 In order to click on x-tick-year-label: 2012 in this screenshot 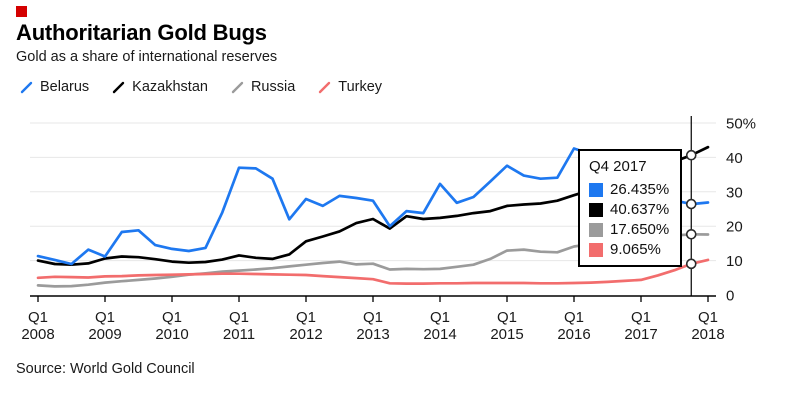, I will do `click(305, 334)`.